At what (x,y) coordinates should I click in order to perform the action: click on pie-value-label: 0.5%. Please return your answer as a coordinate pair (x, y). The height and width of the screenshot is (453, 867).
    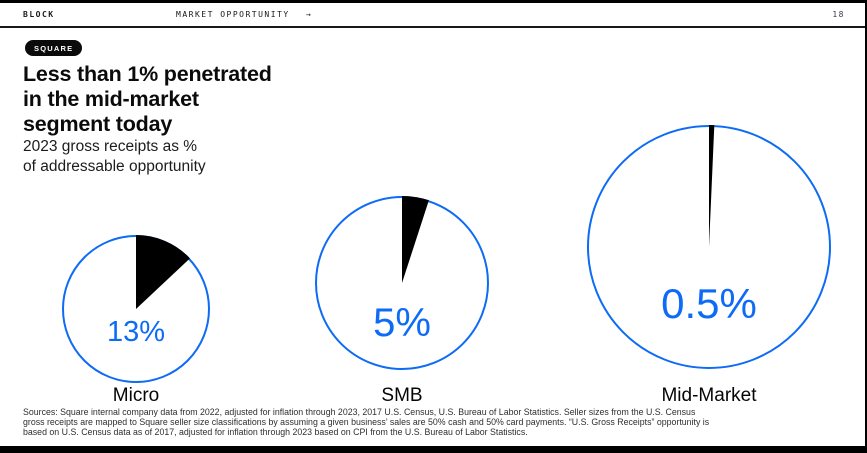
    Looking at the image, I should click on (709, 303).